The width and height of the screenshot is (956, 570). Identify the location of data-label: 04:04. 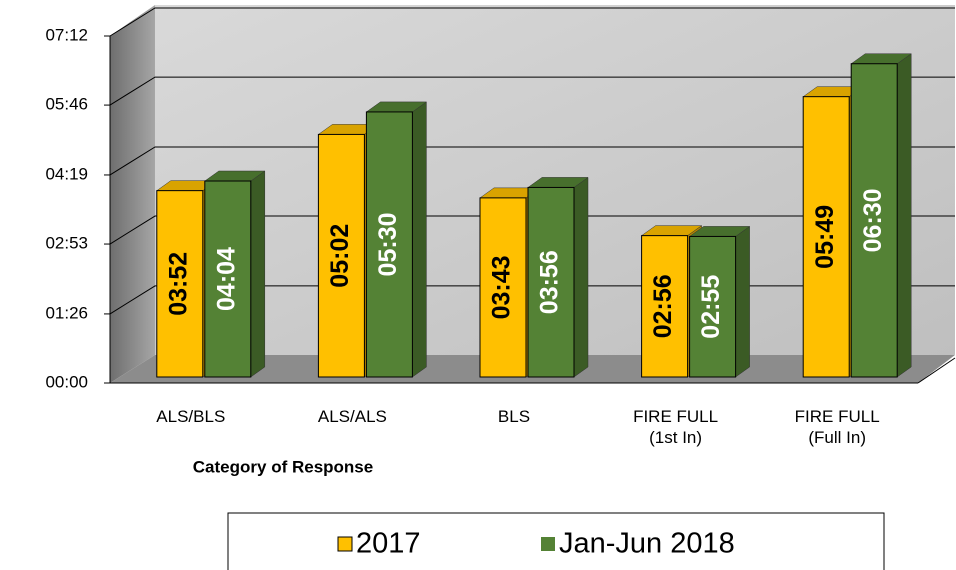
(226, 279).